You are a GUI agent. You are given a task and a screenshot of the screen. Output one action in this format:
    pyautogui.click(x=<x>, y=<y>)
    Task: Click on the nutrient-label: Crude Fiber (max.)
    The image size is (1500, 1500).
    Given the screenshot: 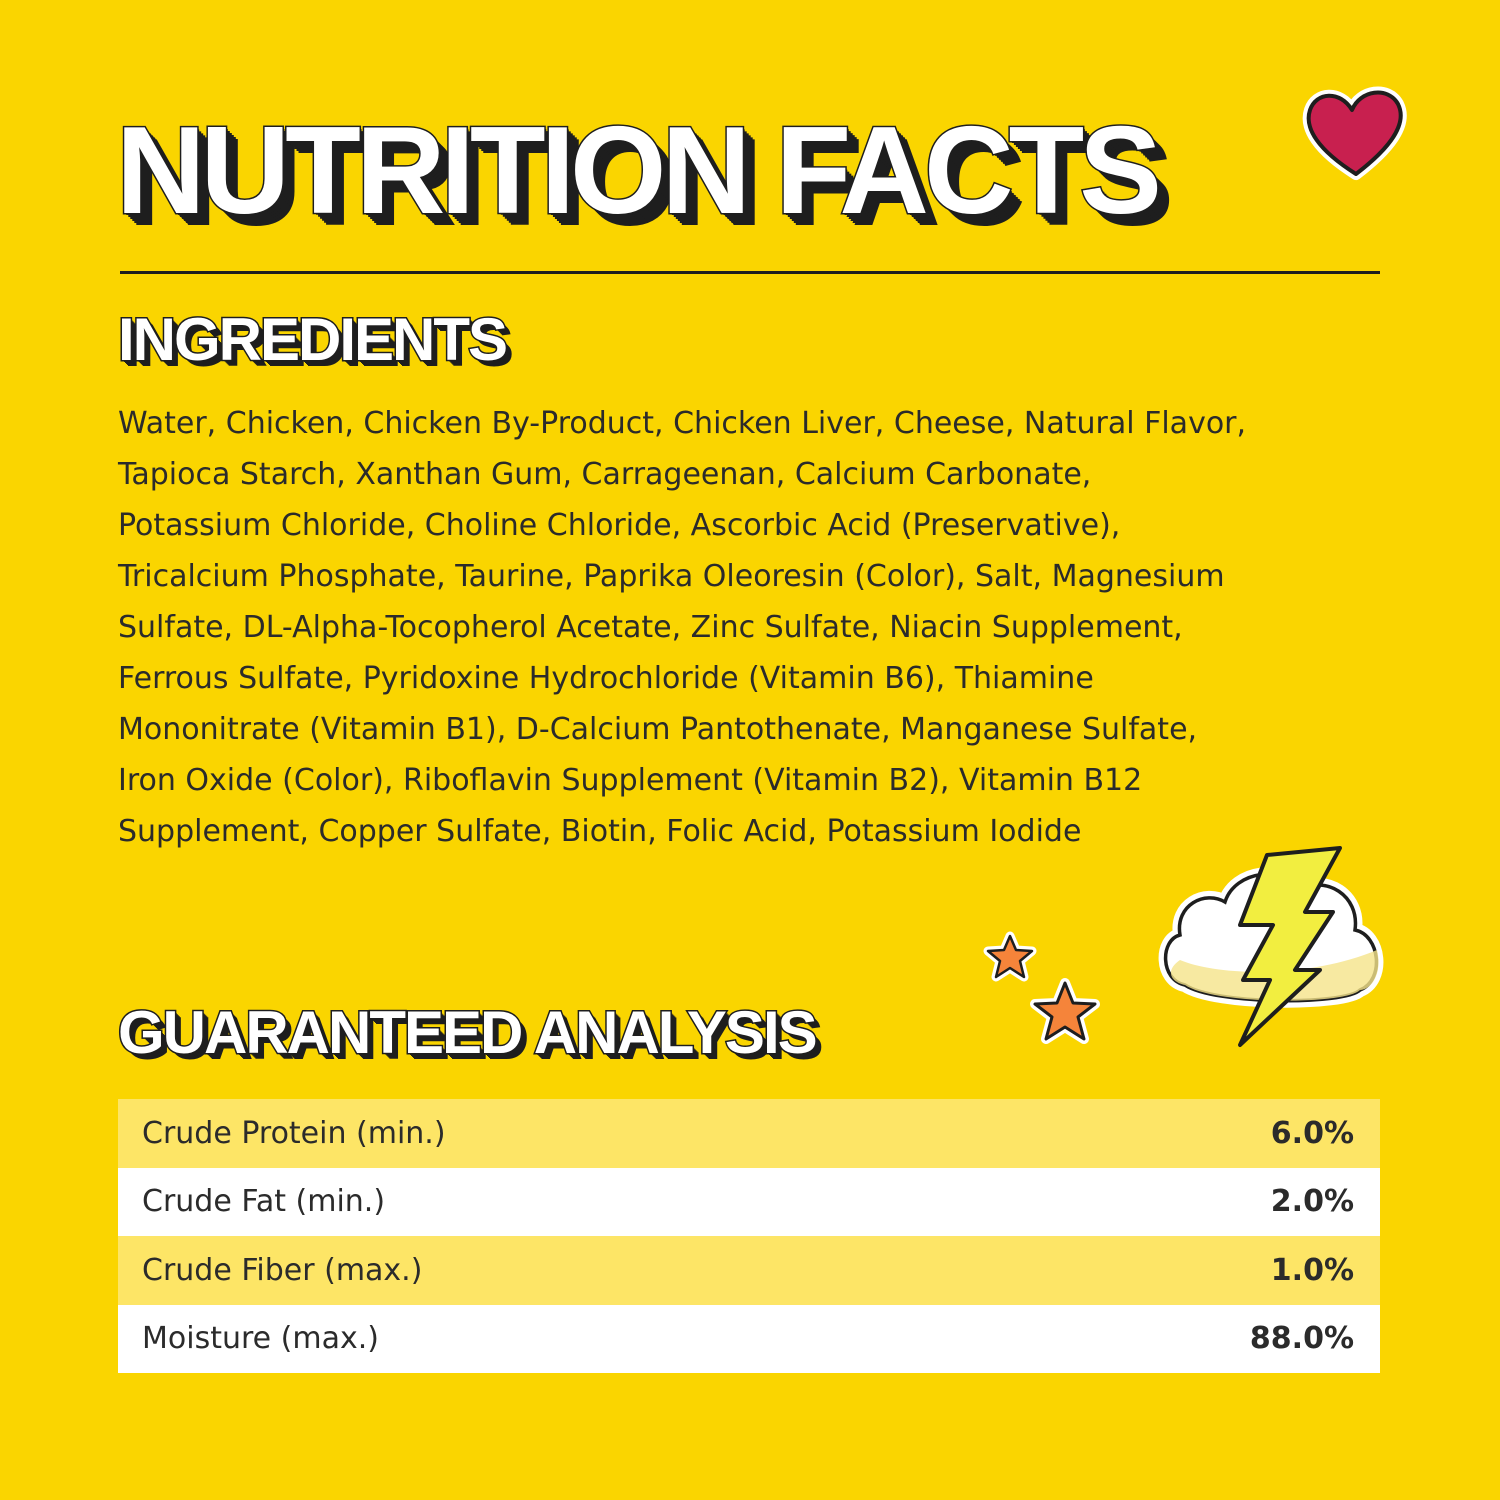 What is the action you would take?
    pyautogui.click(x=282, y=1270)
    